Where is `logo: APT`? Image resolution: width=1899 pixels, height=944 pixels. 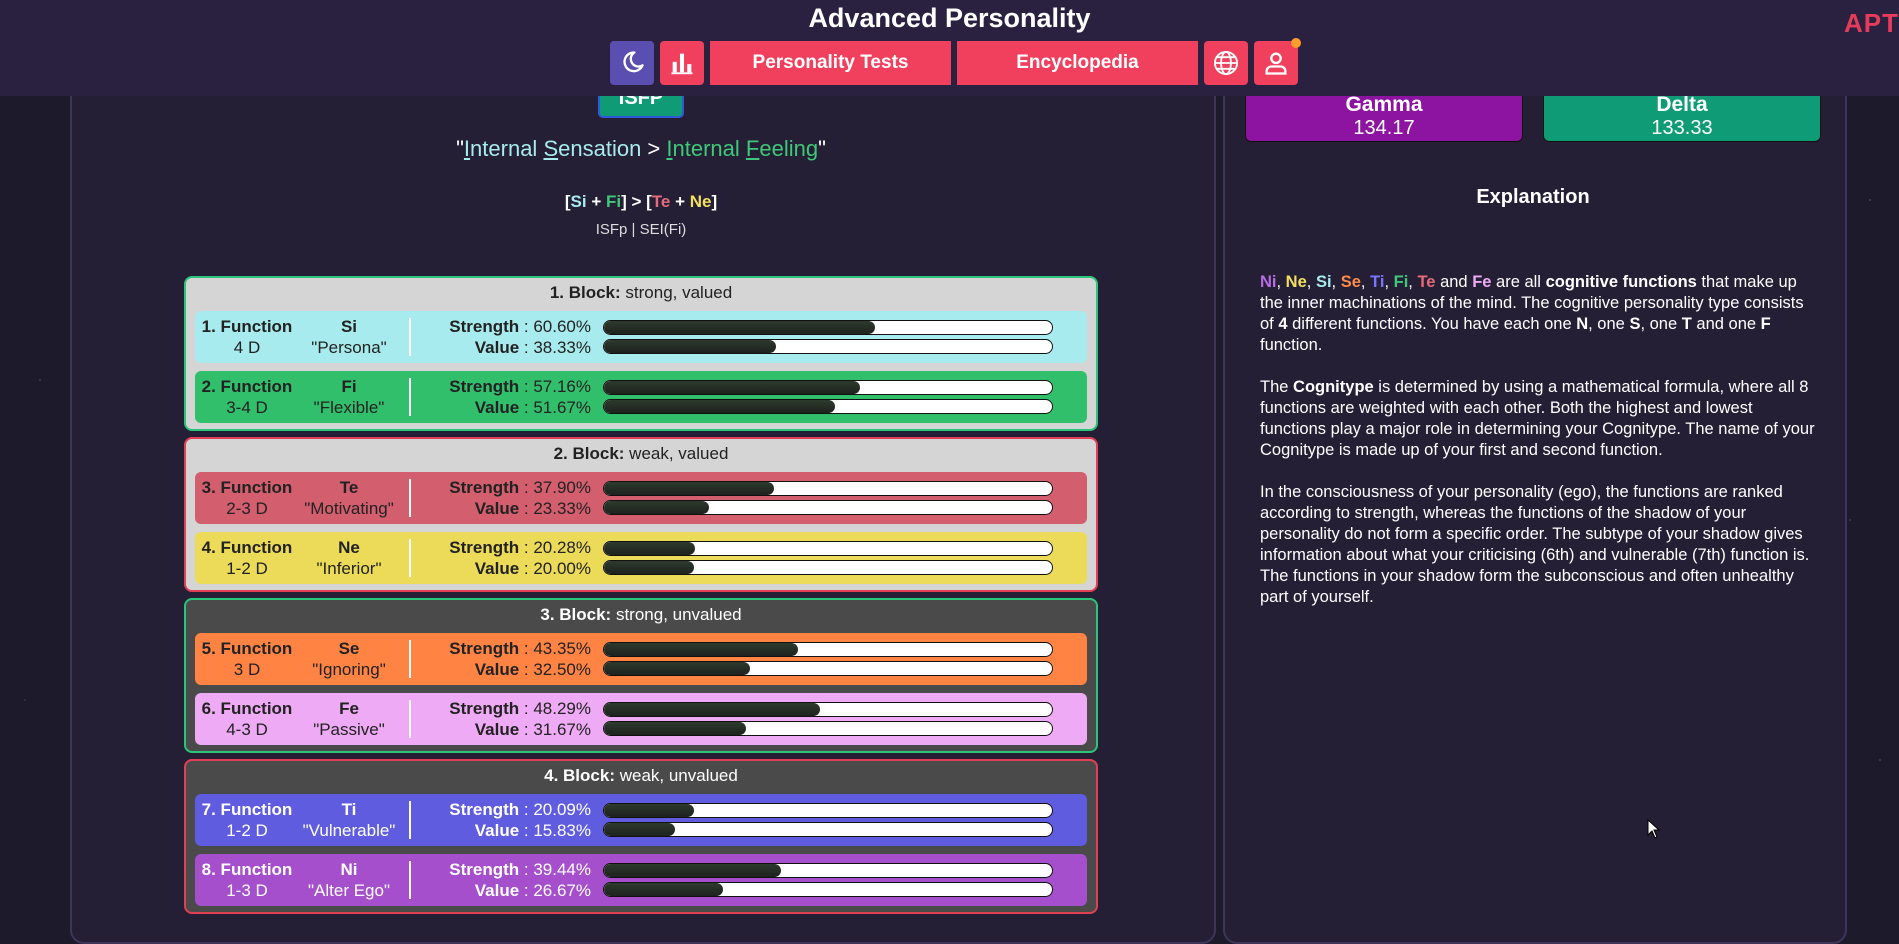
logo: APT is located at coordinates (1871, 23).